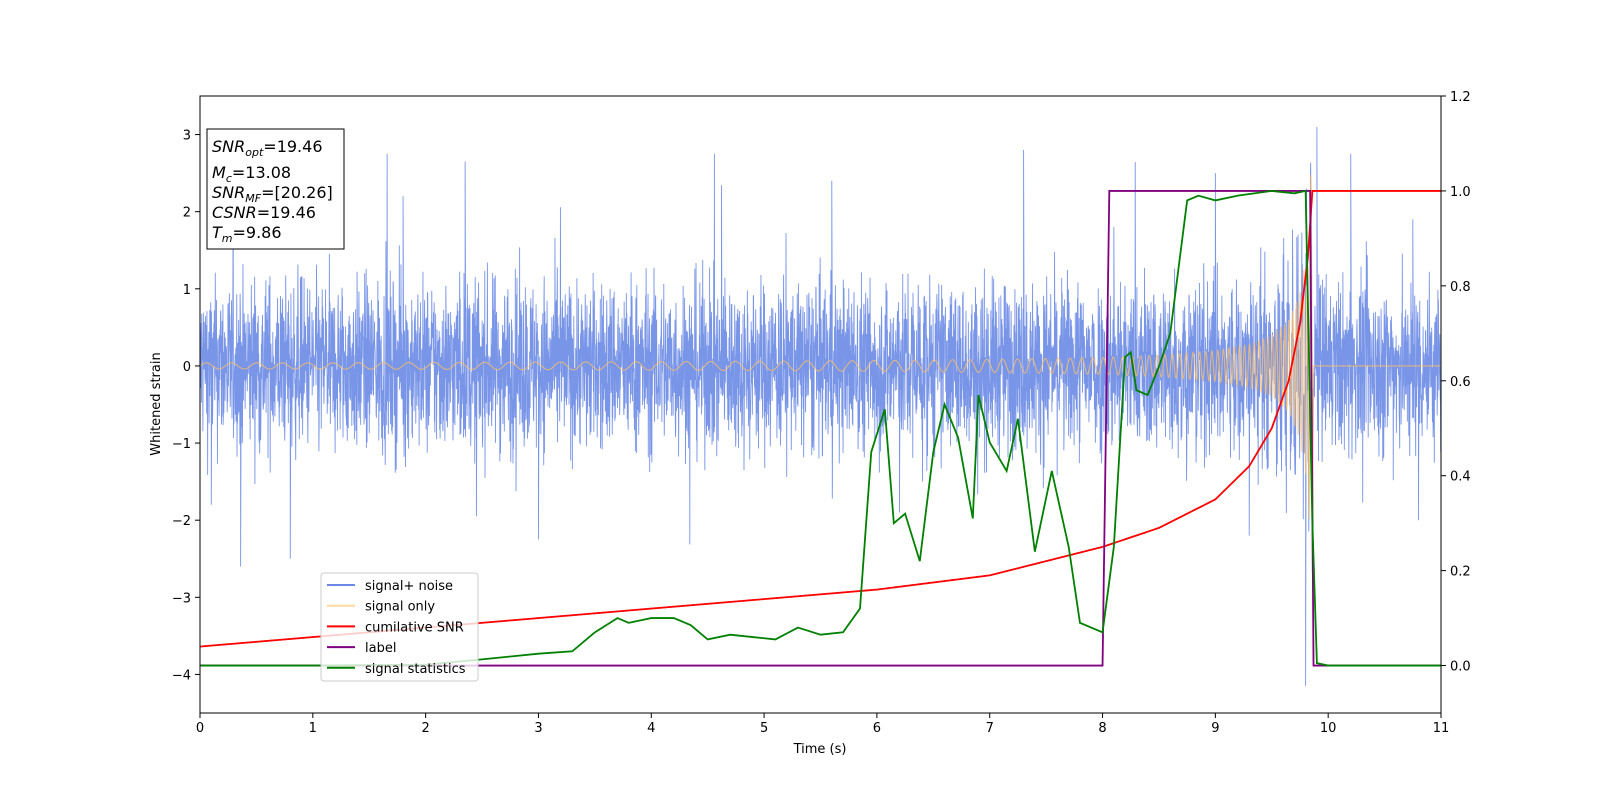  I want to click on y-tick-label: 2, so click(187, 213).